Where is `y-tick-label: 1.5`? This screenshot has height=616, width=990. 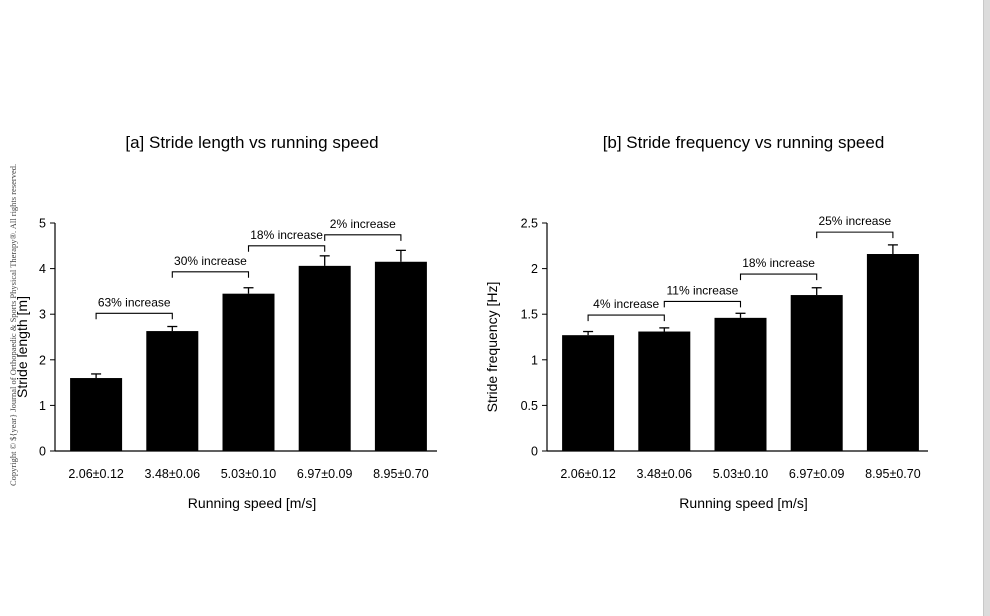 y-tick-label: 1.5 is located at coordinates (529, 315).